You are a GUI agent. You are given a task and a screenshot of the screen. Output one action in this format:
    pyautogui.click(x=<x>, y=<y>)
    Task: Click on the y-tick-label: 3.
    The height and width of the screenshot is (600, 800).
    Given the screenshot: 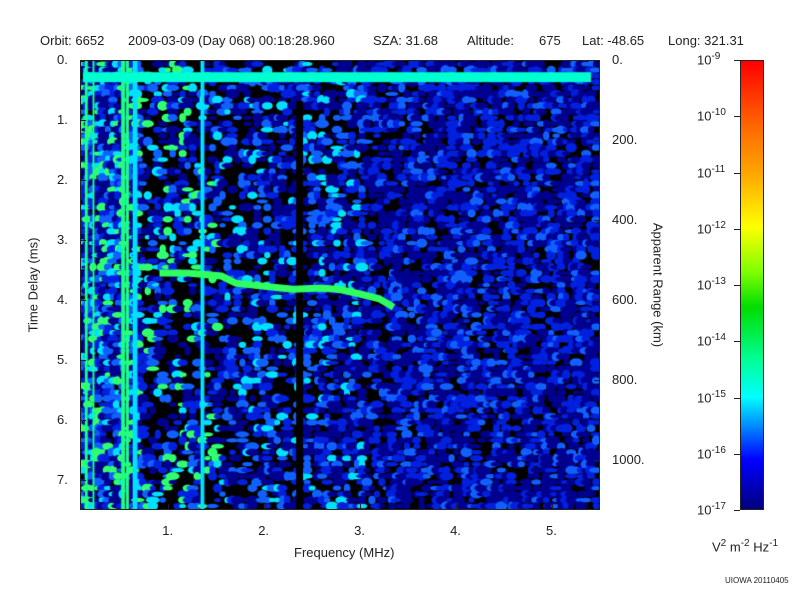 What is the action you would take?
    pyautogui.click(x=62, y=239)
    